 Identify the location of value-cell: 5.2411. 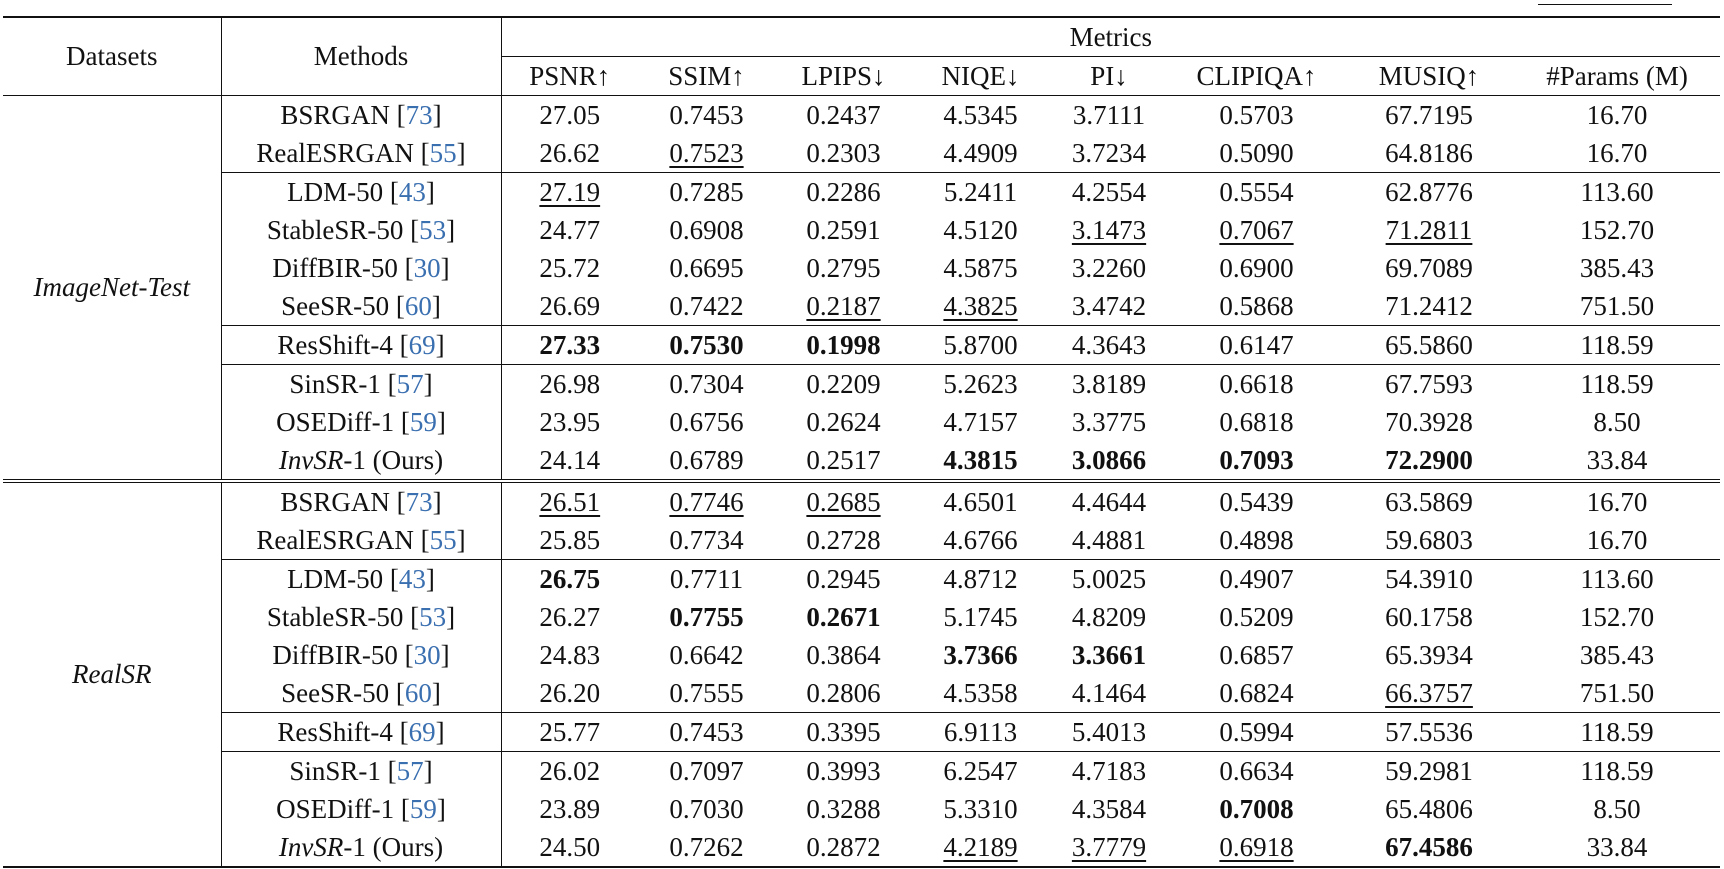
(980, 191).